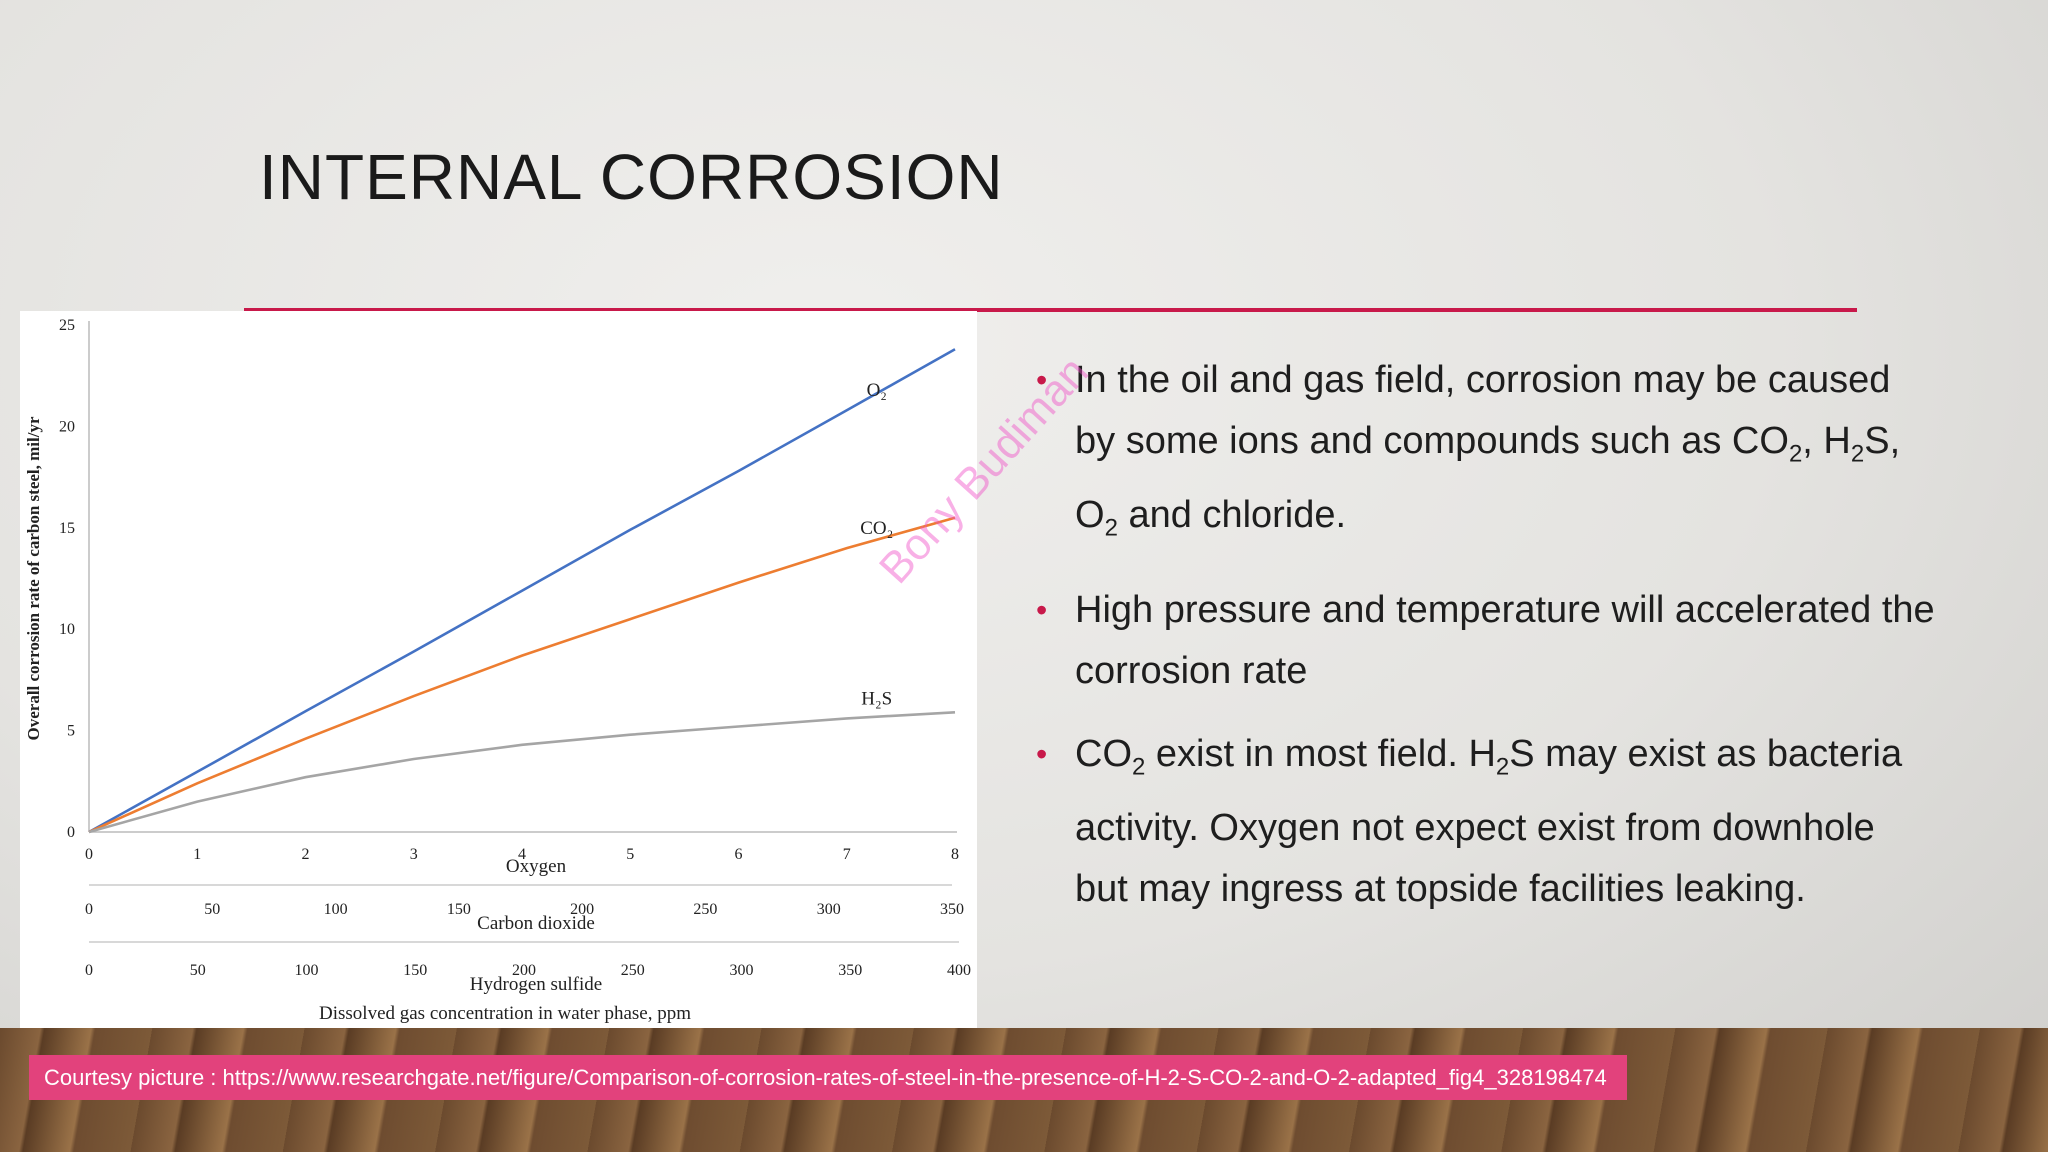 This screenshot has height=1152, width=2048. Describe the element at coordinates (522, 854) in the screenshot. I see `x-tick-label: 4` at that location.